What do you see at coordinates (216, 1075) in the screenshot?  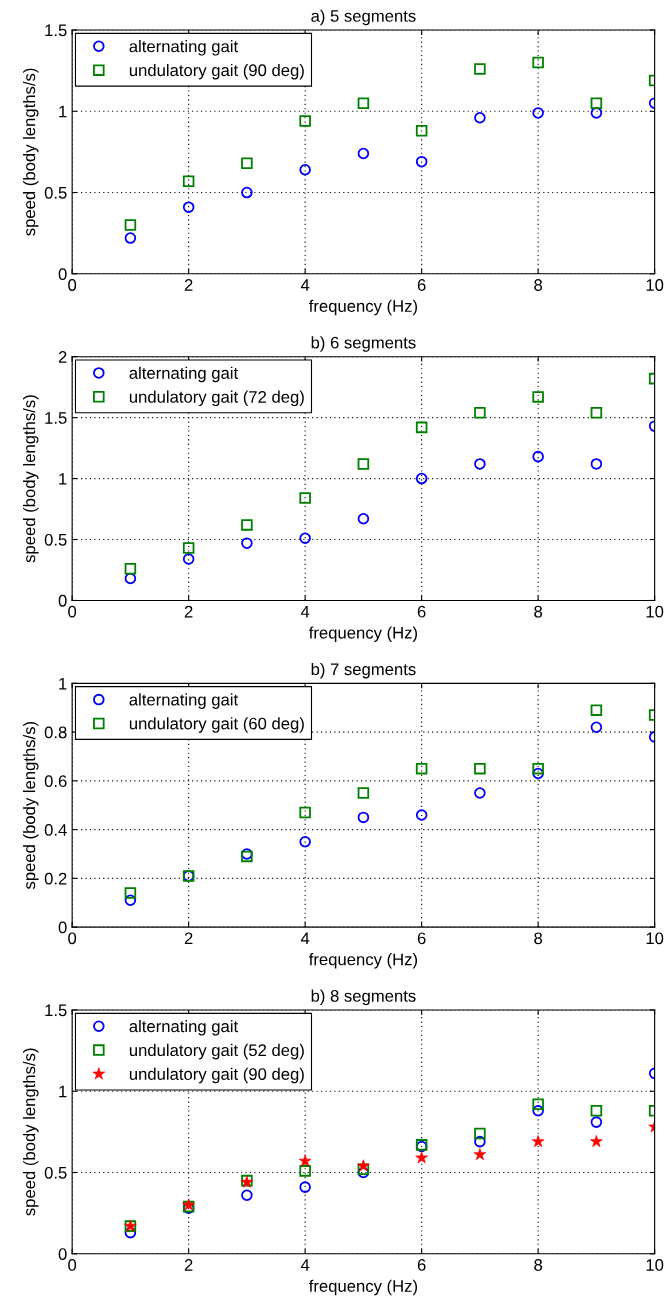 I see `legend-label: undulatory gait (90 deg)` at bounding box center [216, 1075].